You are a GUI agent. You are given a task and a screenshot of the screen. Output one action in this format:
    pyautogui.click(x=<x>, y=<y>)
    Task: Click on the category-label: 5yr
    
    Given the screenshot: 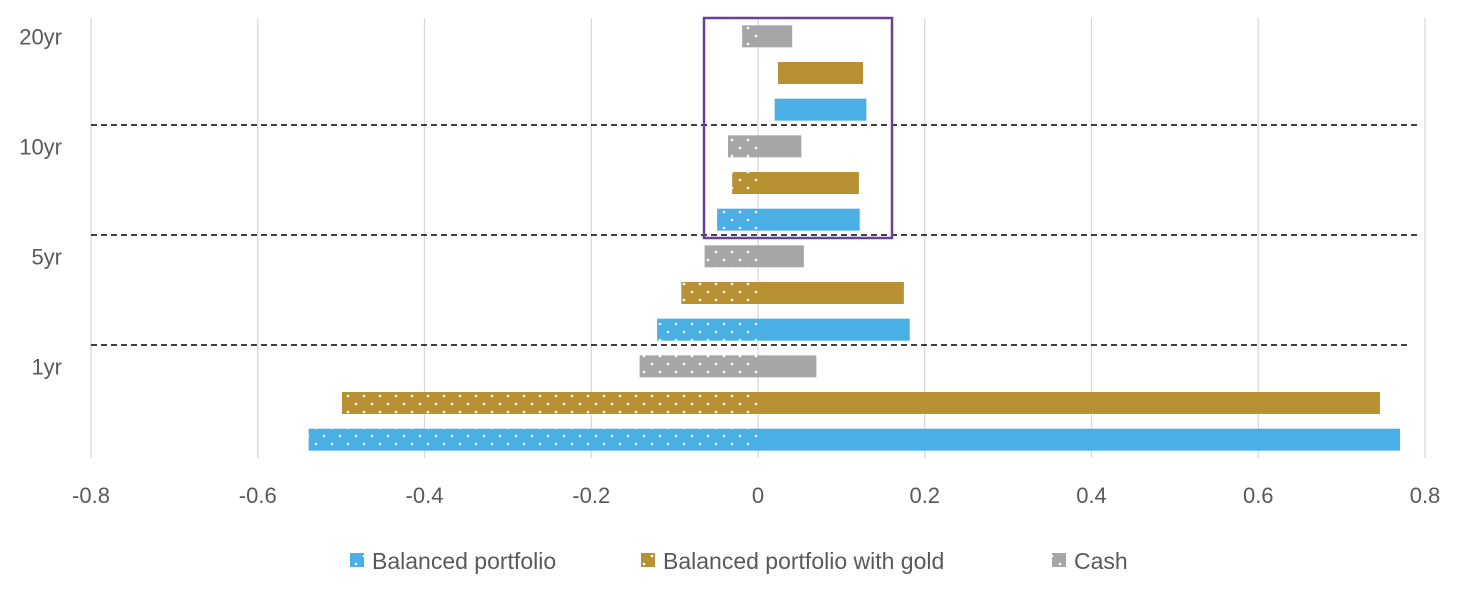 What is the action you would take?
    pyautogui.click(x=46, y=256)
    